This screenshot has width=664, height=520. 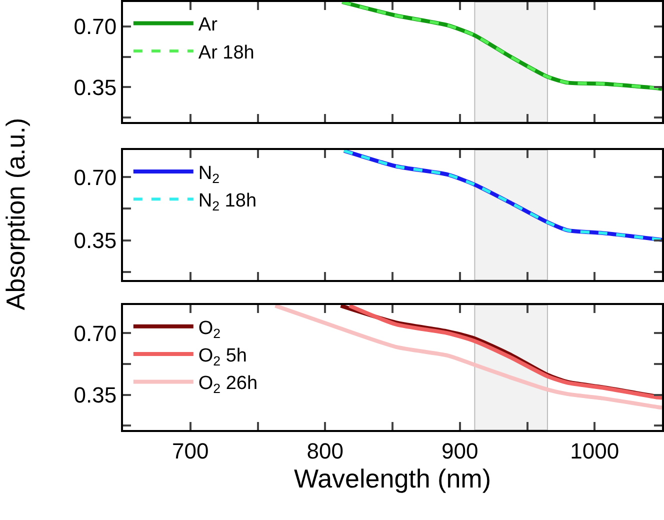 I want to click on legend-label: N$_{2}$, so click(x=209, y=174).